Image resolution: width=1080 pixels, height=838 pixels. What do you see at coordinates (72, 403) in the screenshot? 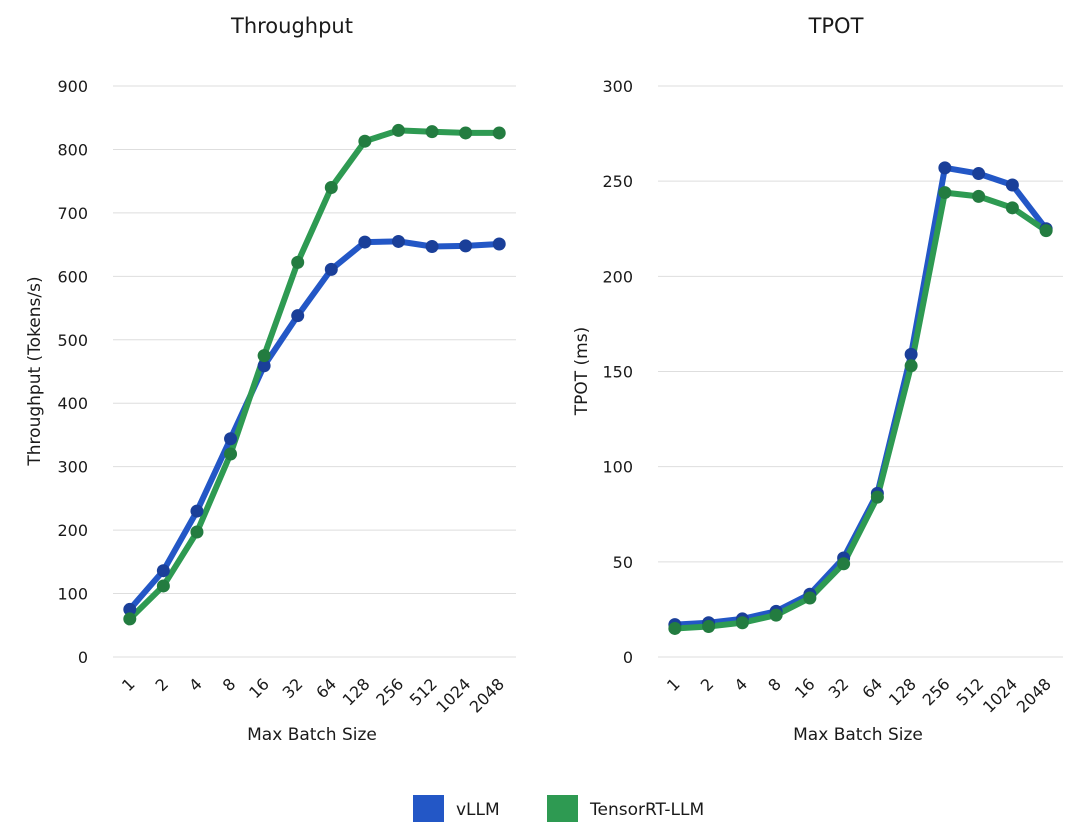
I see `y-tick-label: 400` at bounding box center [72, 403].